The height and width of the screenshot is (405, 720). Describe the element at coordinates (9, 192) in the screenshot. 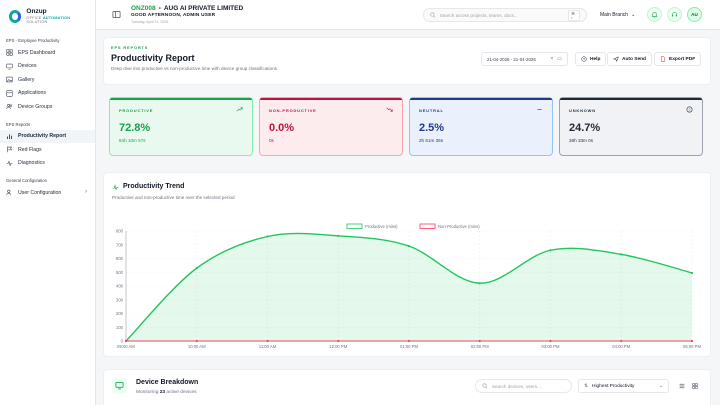

I see `user-cog-icon` at that location.